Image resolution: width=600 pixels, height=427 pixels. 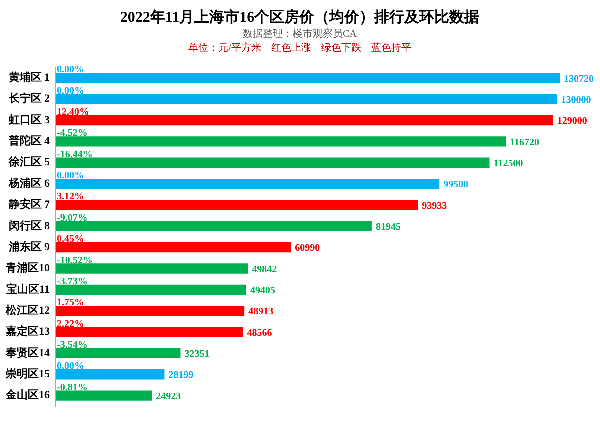 What do you see at coordinates (197, 354) in the screenshot?
I see `data-label: 32351` at bounding box center [197, 354].